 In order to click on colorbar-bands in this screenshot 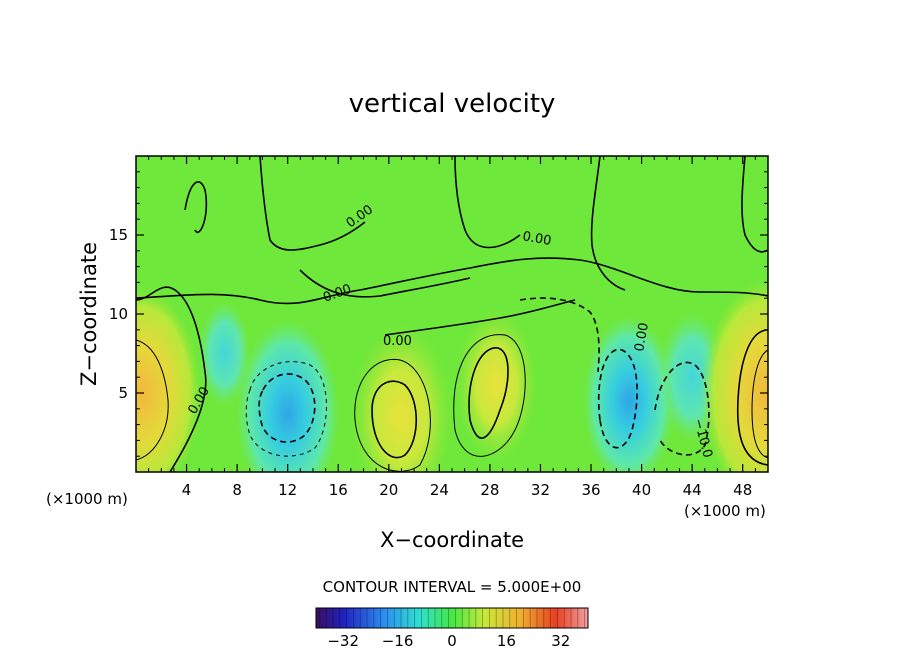, I will do `click(451, 618)`.